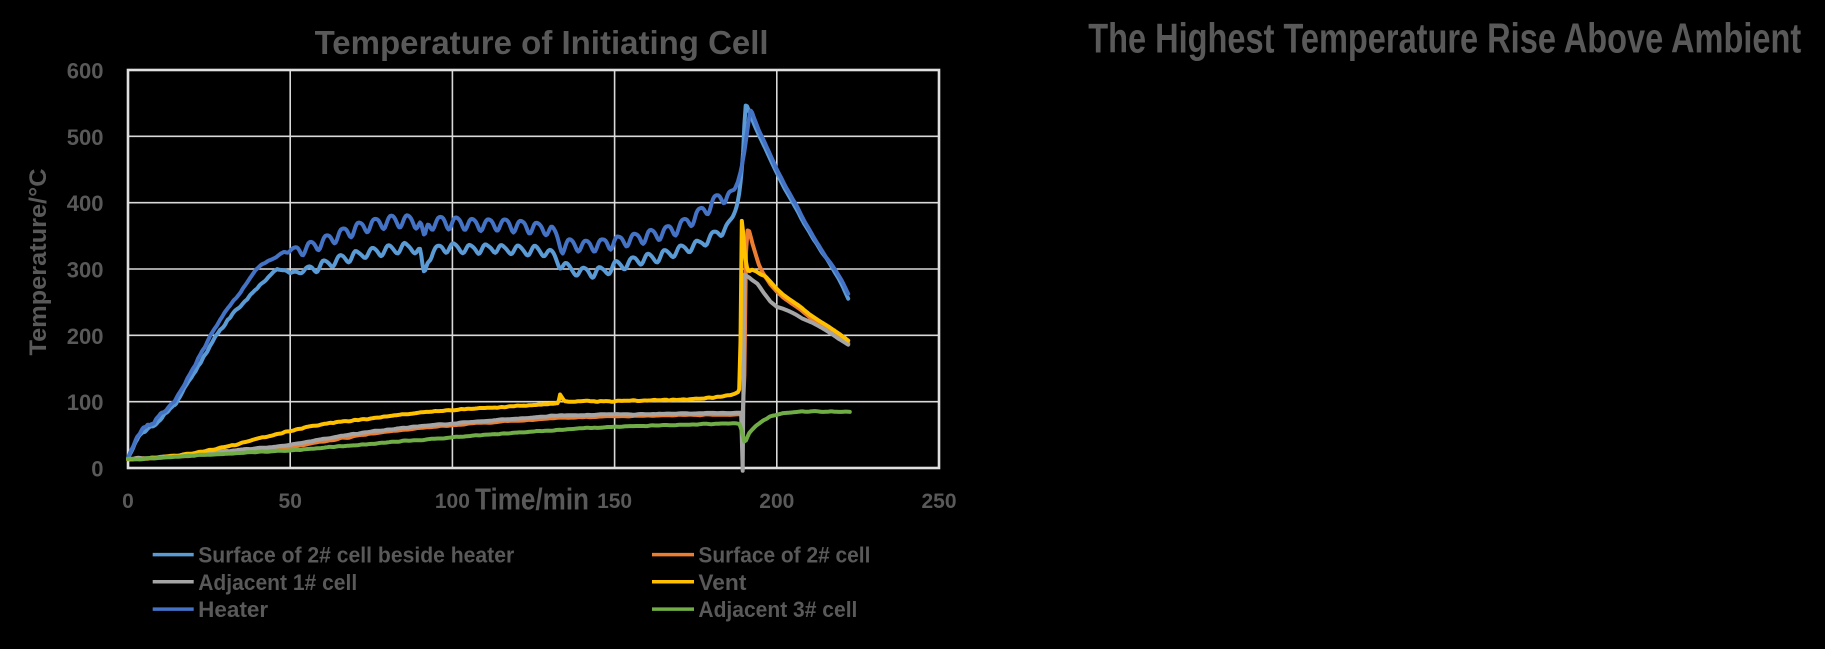 The width and height of the screenshot is (1825, 649). I want to click on svg-text: Adjacent 3# cell, so click(777, 609).